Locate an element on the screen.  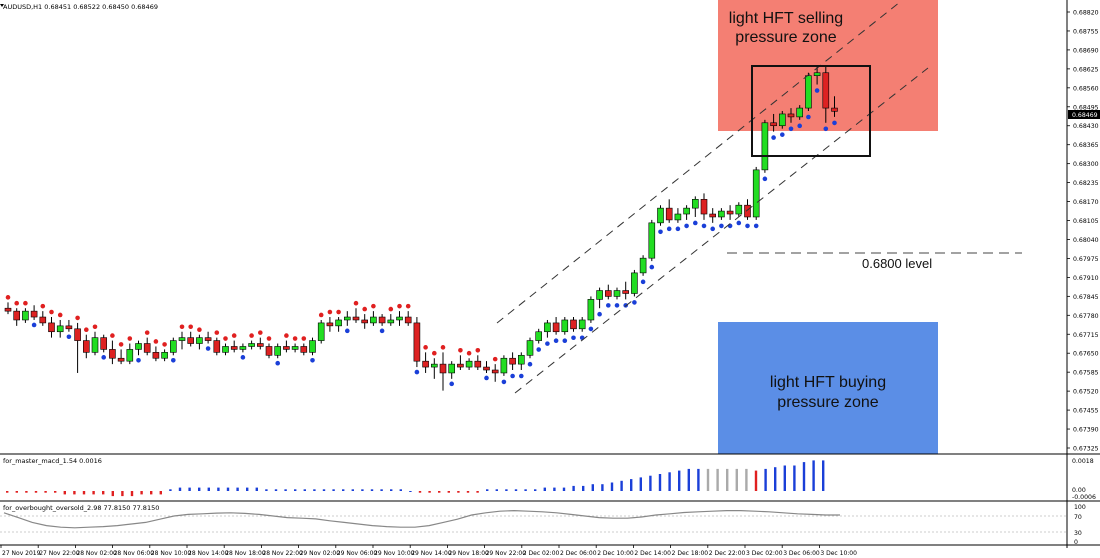
time-axis-label: 3 Dec 02:00 is located at coordinates (764, 553).